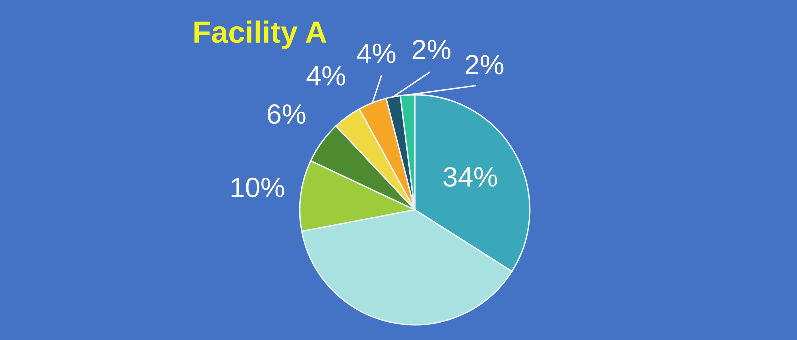 The image size is (797, 340). I want to click on data-label: 6%, so click(287, 114).